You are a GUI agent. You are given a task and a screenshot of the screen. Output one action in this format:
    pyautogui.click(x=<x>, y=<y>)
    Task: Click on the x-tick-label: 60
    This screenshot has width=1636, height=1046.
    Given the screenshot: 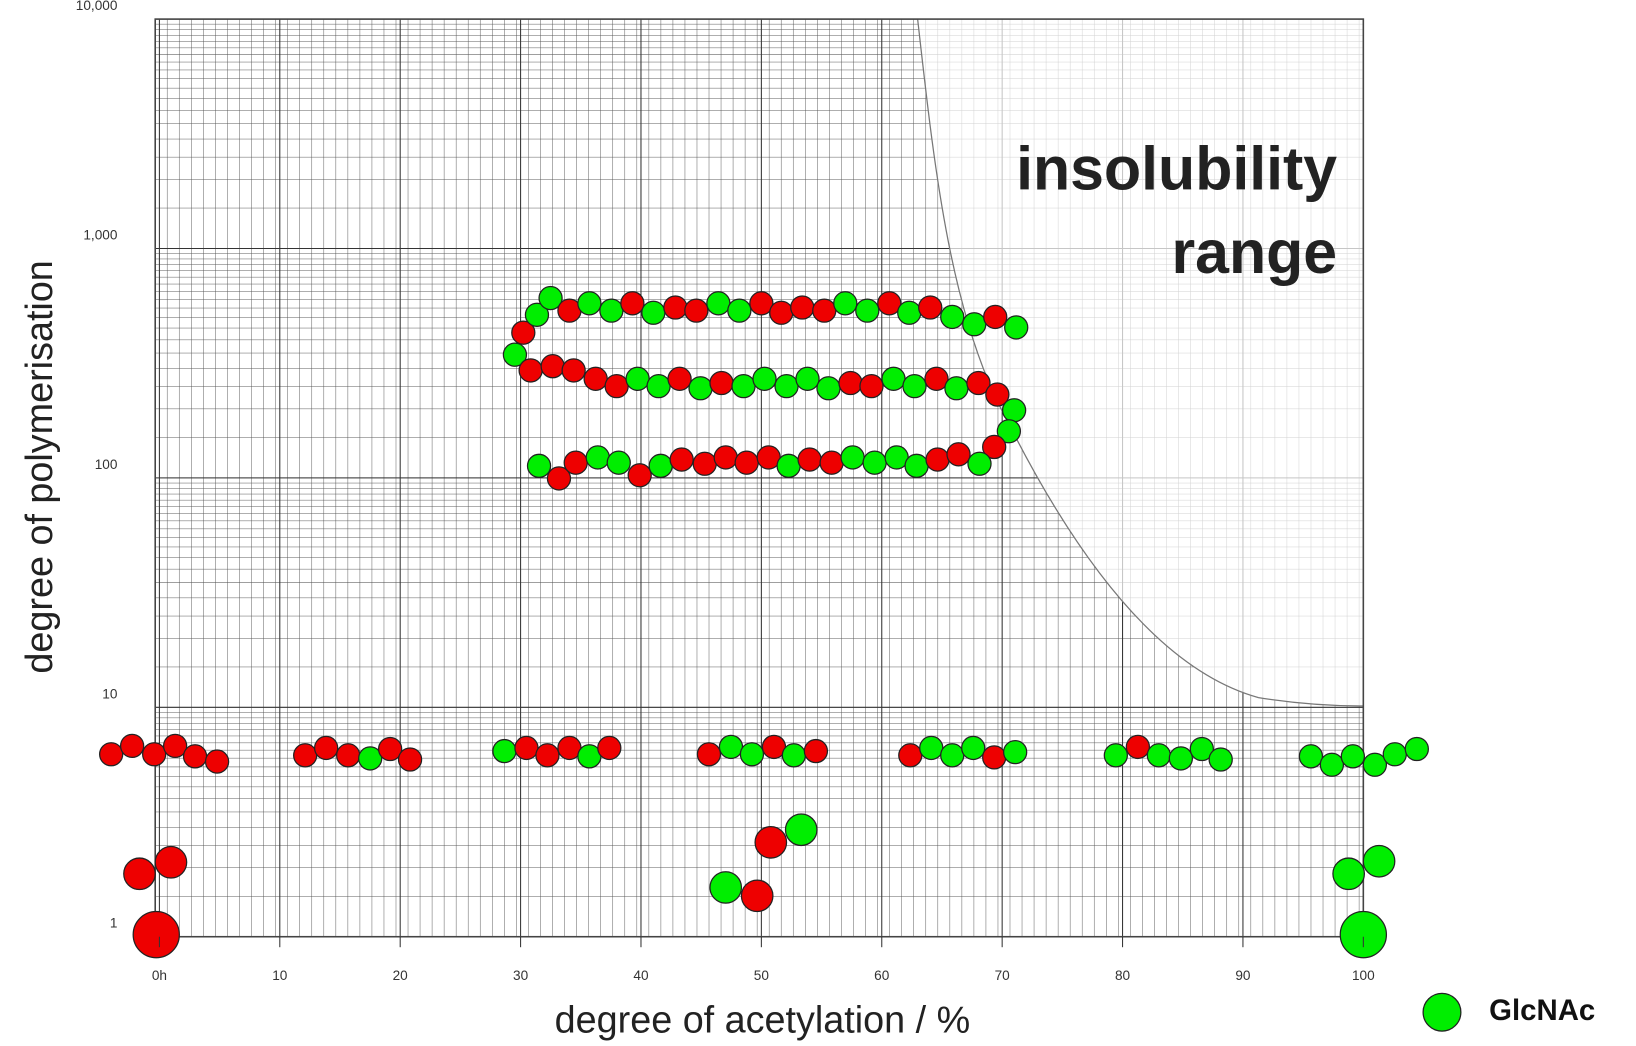 What is the action you would take?
    pyautogui.click(x=882, y=975)
    